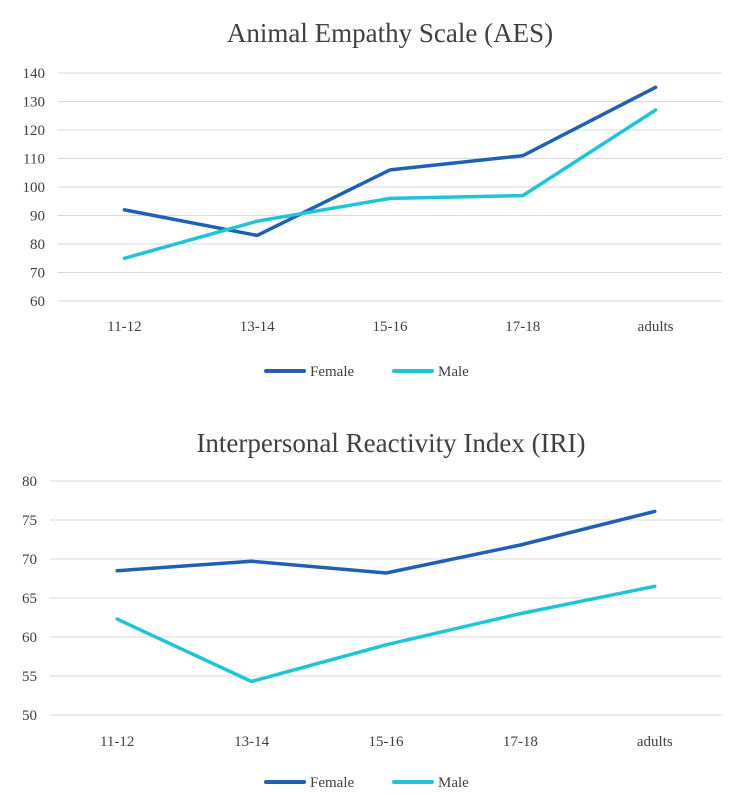  I want to click on aes-y-tick-label: 60, so click(37, 302).